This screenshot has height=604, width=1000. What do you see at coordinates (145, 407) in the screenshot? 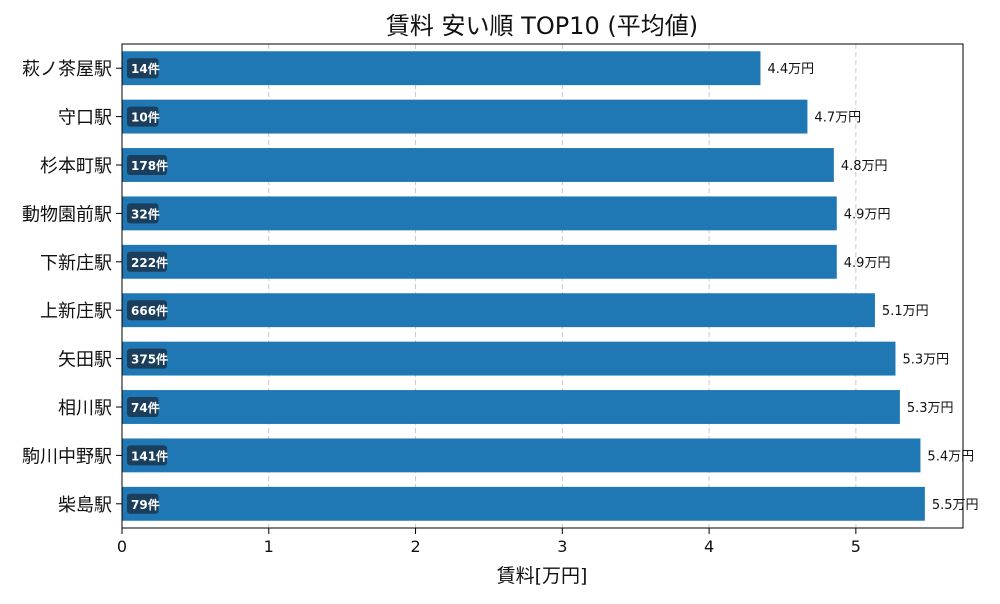
I see `count-badge-label: 74件` at bounding box center [145, 407].